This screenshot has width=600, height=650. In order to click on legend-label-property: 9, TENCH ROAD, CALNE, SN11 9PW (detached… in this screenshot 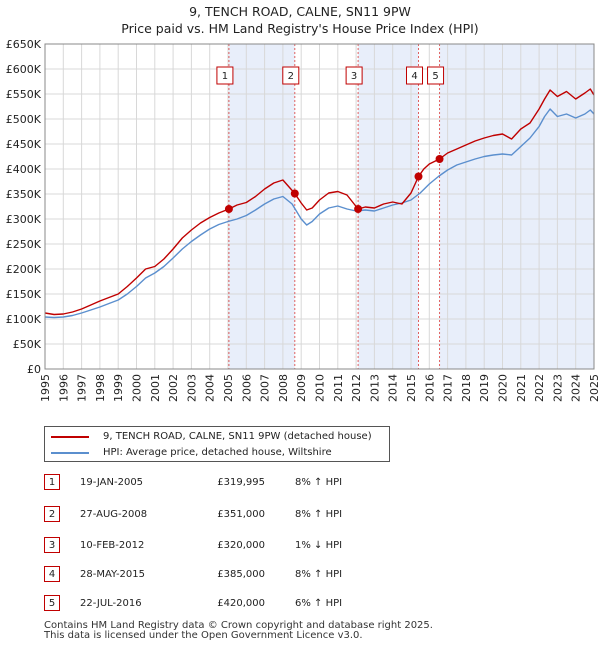, I will do `click(237, 436)`.